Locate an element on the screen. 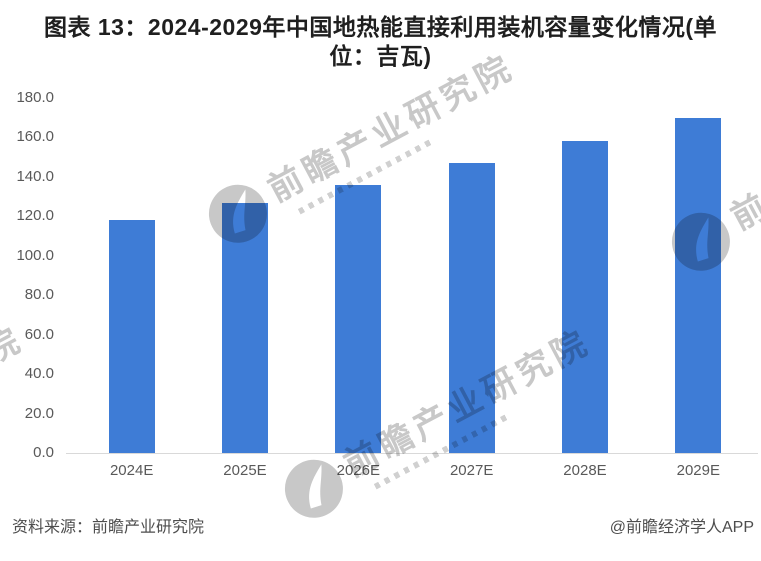 This screenshot has height=561, width=761. source-note: 资料来源：前瞻产业研究院 is located at coordinates (108, 527).